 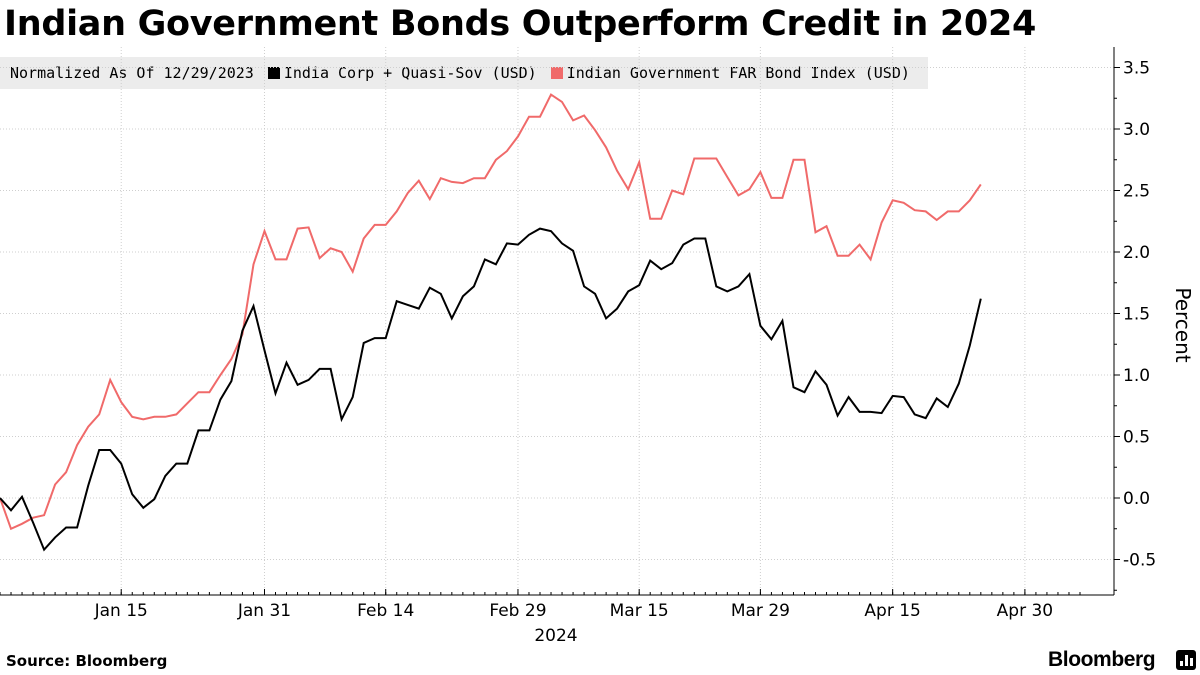 I want to click on legend-item-gov: Indian Government FAR Bond Index (USD), so click(x=730, y=73).